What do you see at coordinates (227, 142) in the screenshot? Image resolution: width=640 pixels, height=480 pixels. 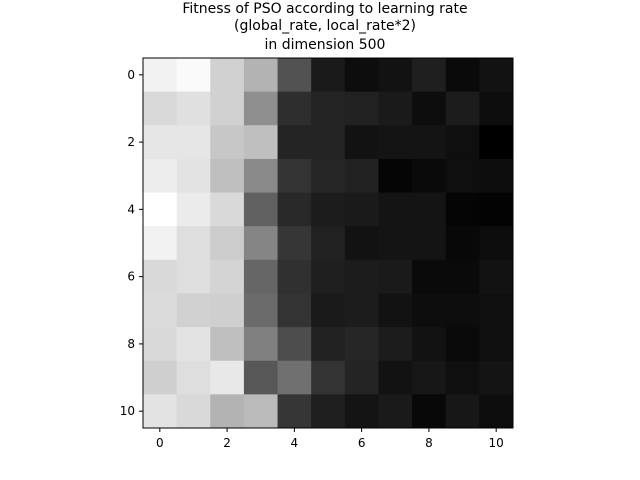 I see `heatmap-cell-r2-c2` at bounding box center [227, 142].